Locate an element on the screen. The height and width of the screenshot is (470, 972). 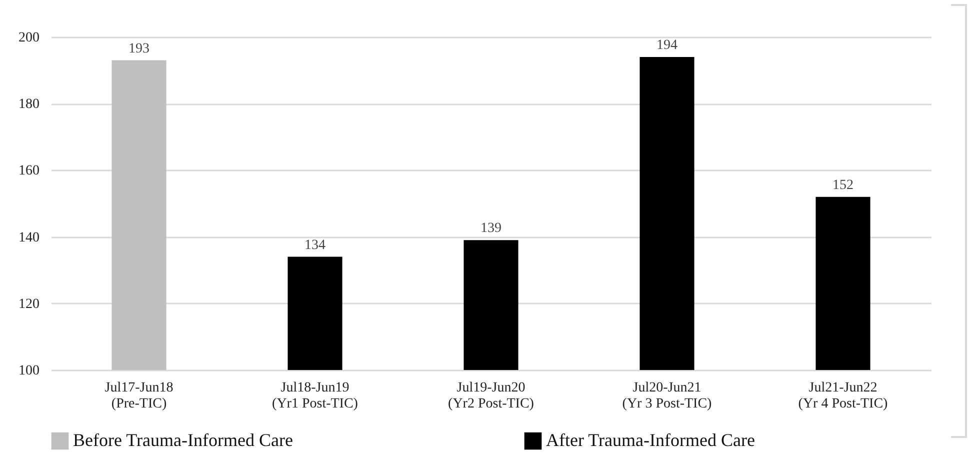
data-label: 152 is located at coordinates (843, 185).